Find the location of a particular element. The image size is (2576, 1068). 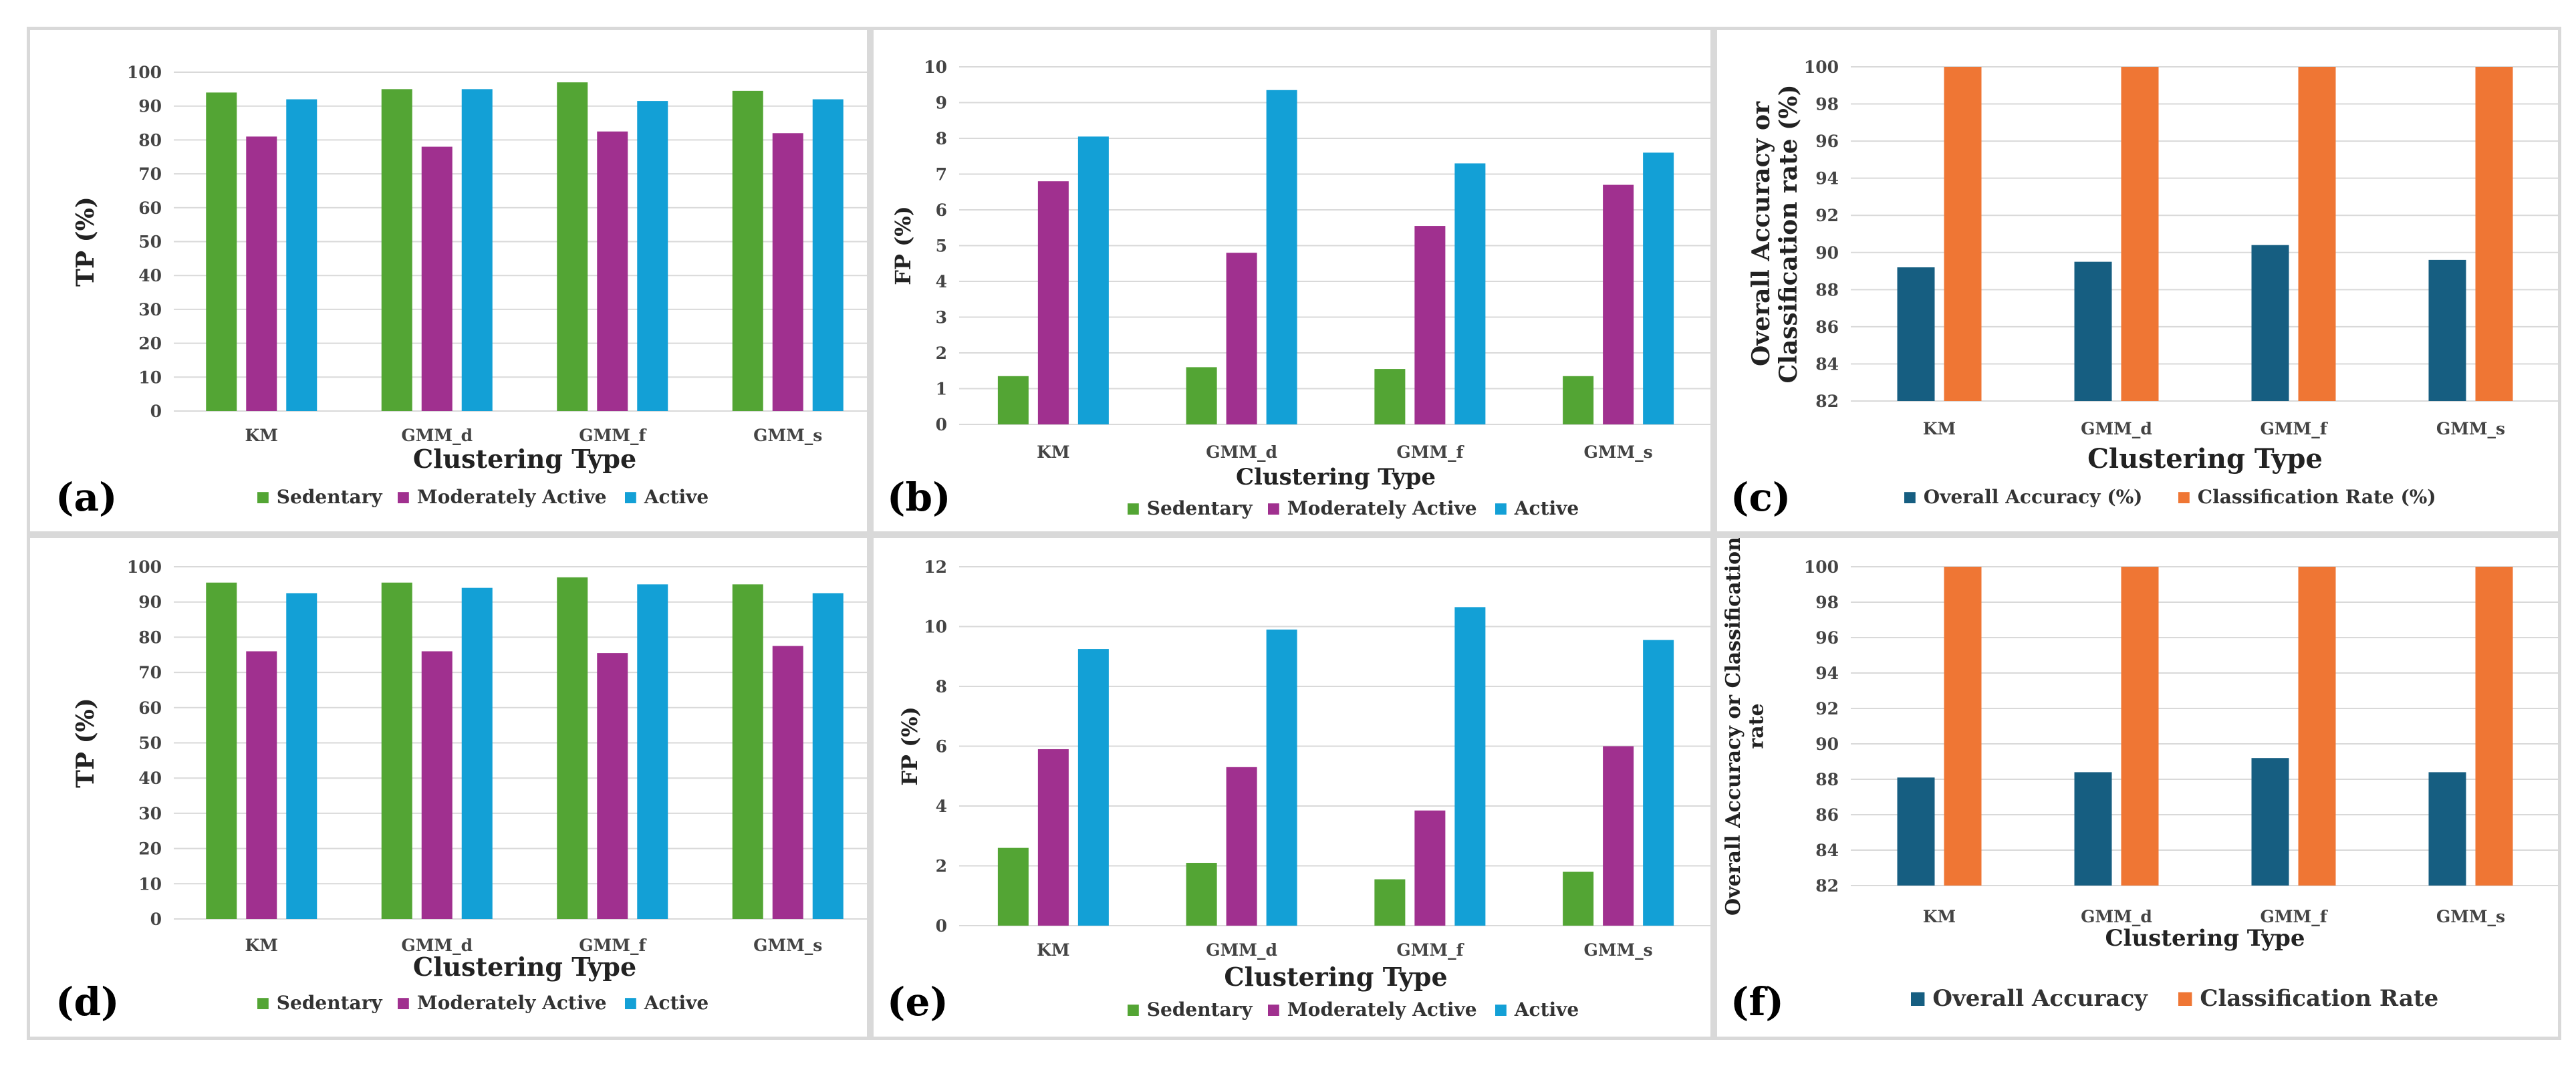

panel-label-a: (a) is located at coordinates (87, 497).